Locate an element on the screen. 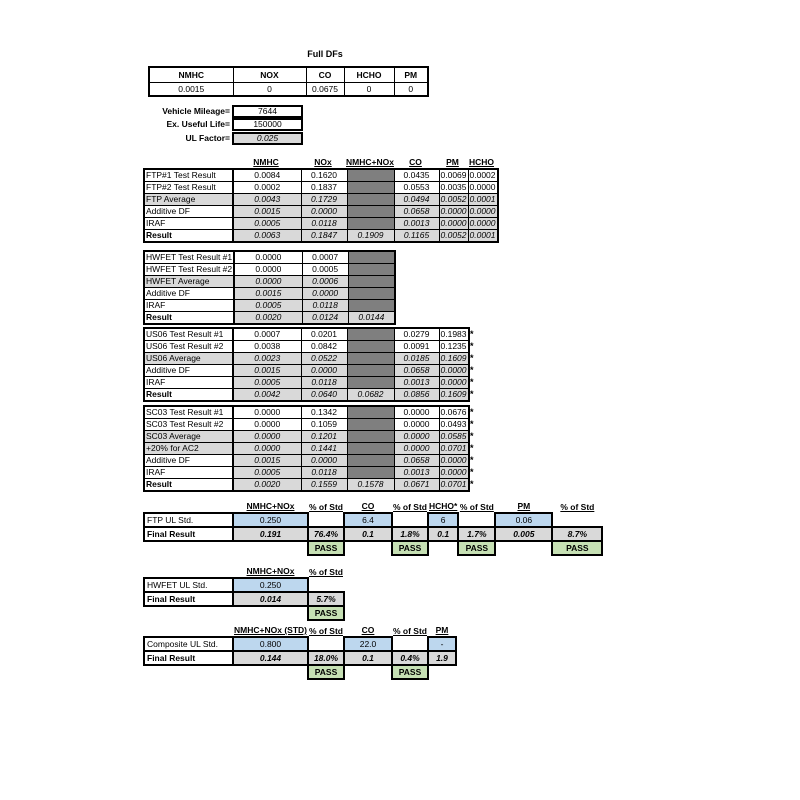 Image resolution: width=800 pixels, height=800 pixels. table-cell: 0.0682 is located at coordinates (370, 395).